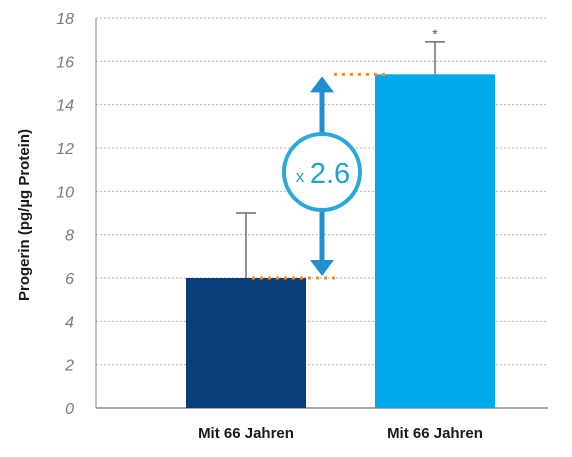 This screenshot has height=457, width=572. Describe the element at coordinates (69, 409) in the screenshot. I see `y-tick-label: 0` at that location.